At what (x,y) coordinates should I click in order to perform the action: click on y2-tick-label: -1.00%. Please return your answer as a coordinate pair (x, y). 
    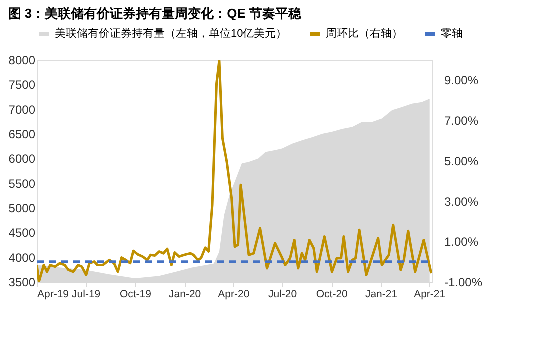
    Looking at the image, I should click on (463, 283).